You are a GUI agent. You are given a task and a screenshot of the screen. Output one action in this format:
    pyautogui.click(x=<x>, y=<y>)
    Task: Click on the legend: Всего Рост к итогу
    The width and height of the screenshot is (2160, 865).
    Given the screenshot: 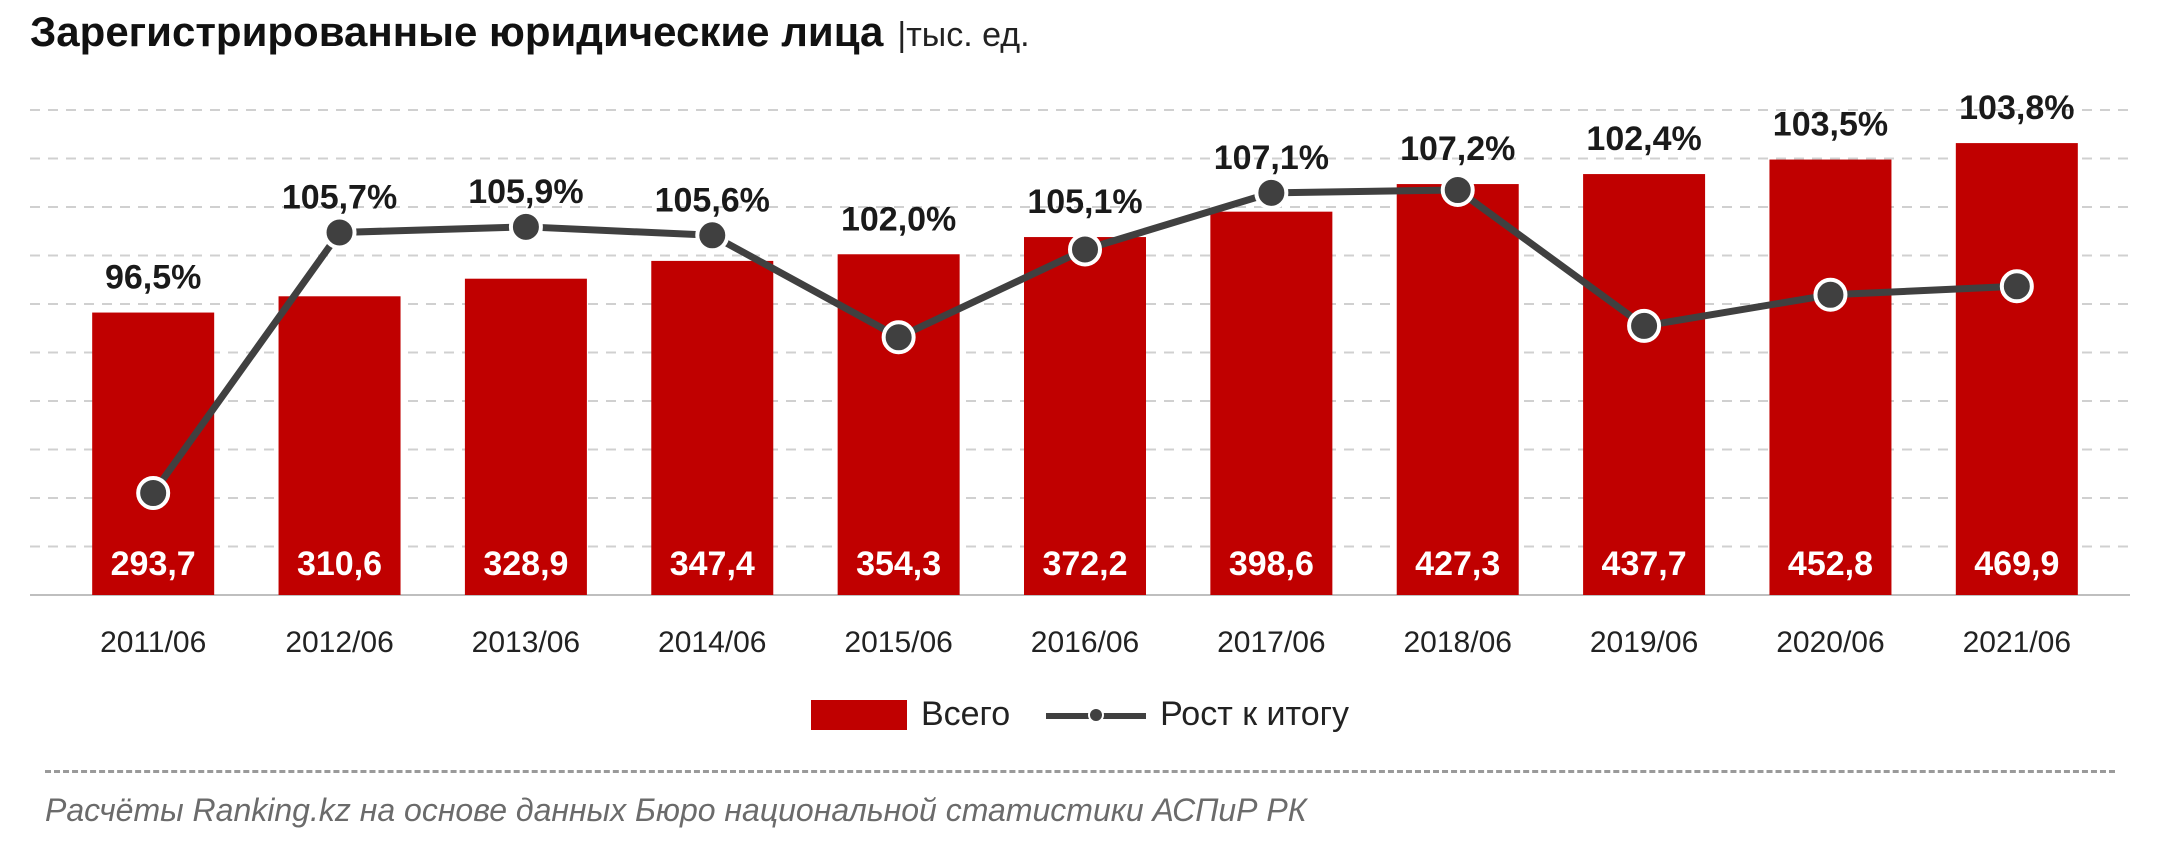 What is the action you would take?
    pyautogui.click(x=1080, y=714)
    